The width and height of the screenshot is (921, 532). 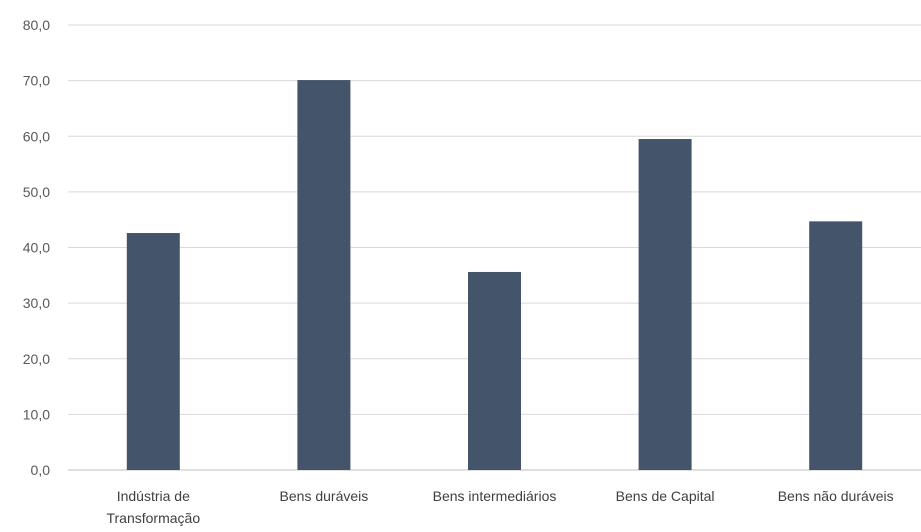 I want to click on x-category-label-line: Bens intermediários, so click(x=495, y=496).